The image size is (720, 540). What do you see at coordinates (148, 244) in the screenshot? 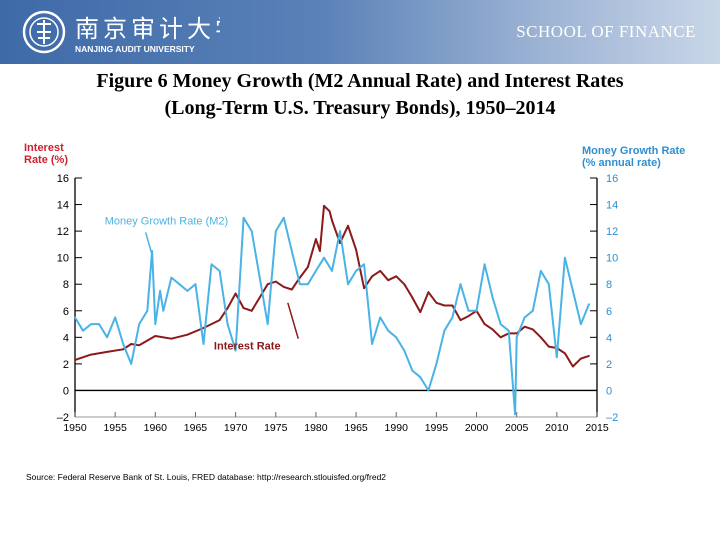
I see `money-growth-pointer` at bounding box center [148, 244].